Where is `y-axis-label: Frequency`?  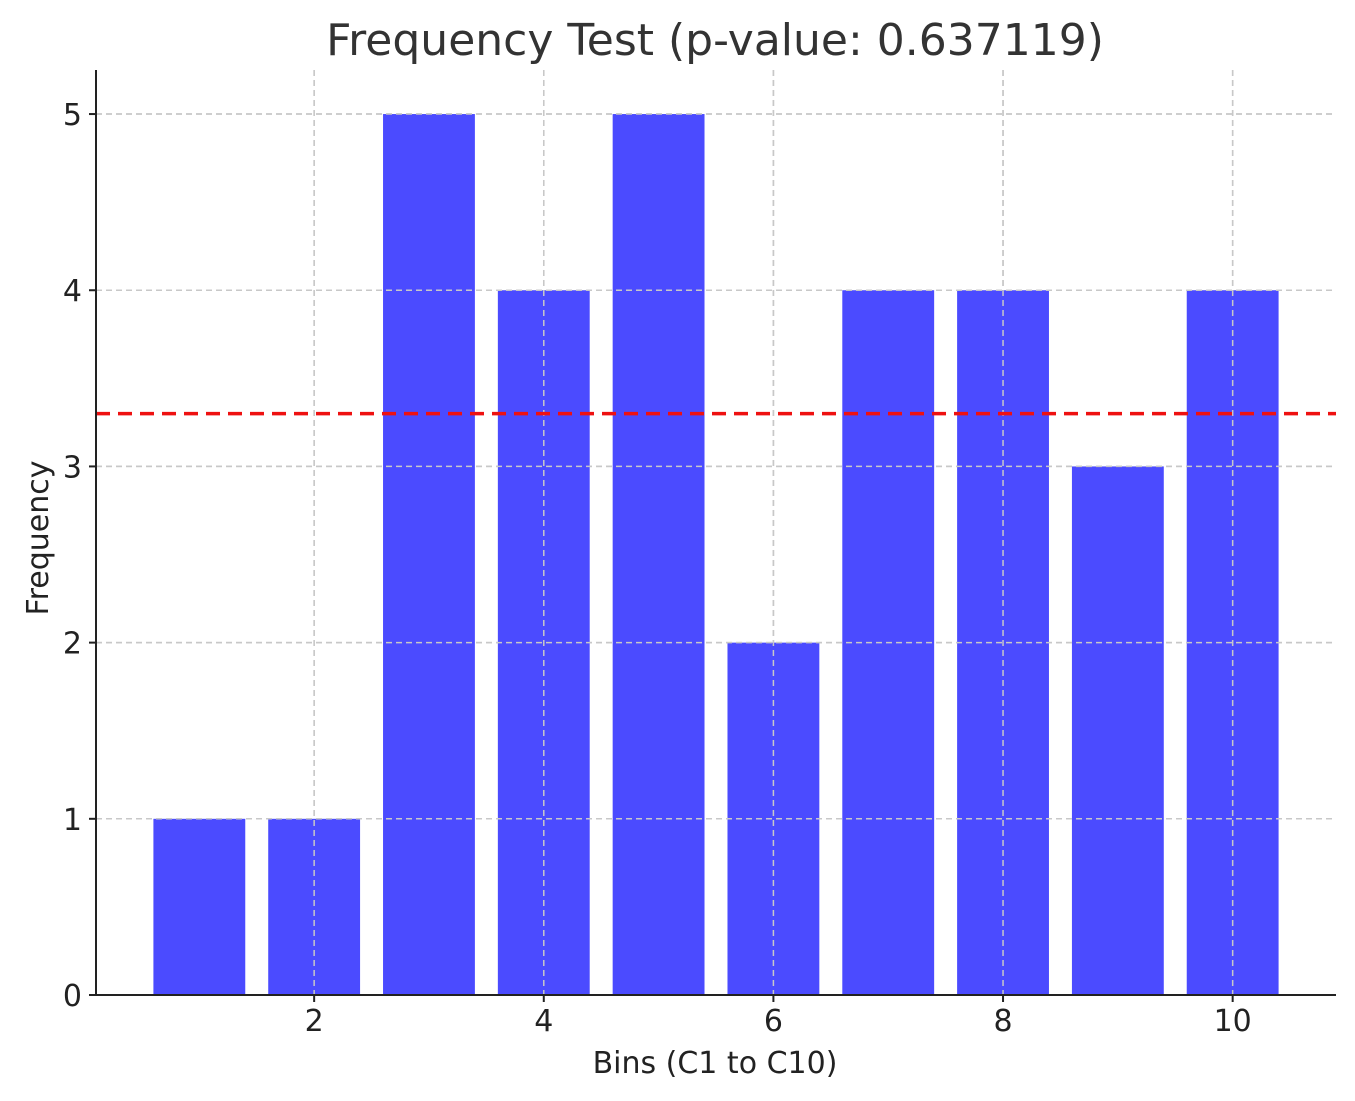
y-axis-label: Frequency is located at coordinates (38, 538).